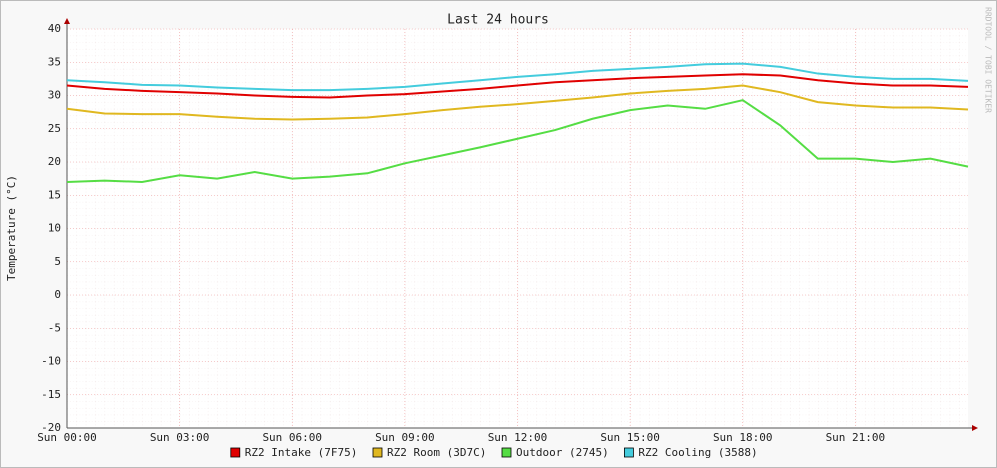  What do you see at coordinates (54, 327) in the screenshot?
I see `y-tick-label: -5` at bounding box center [54, 327].